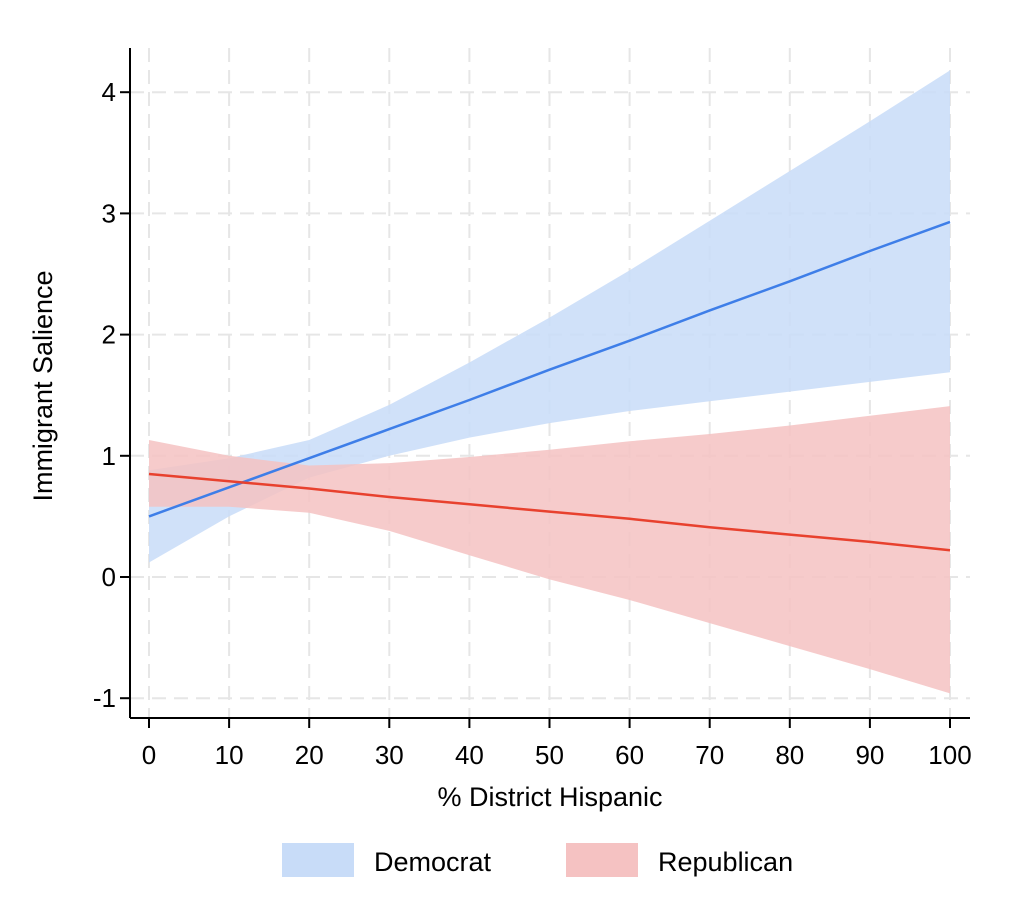 This screenshot has height=912, width=1024. Describe the element at coordinates (433, 862) in the screenshot. I see `legend-label-democrat: Democrat` at that location.